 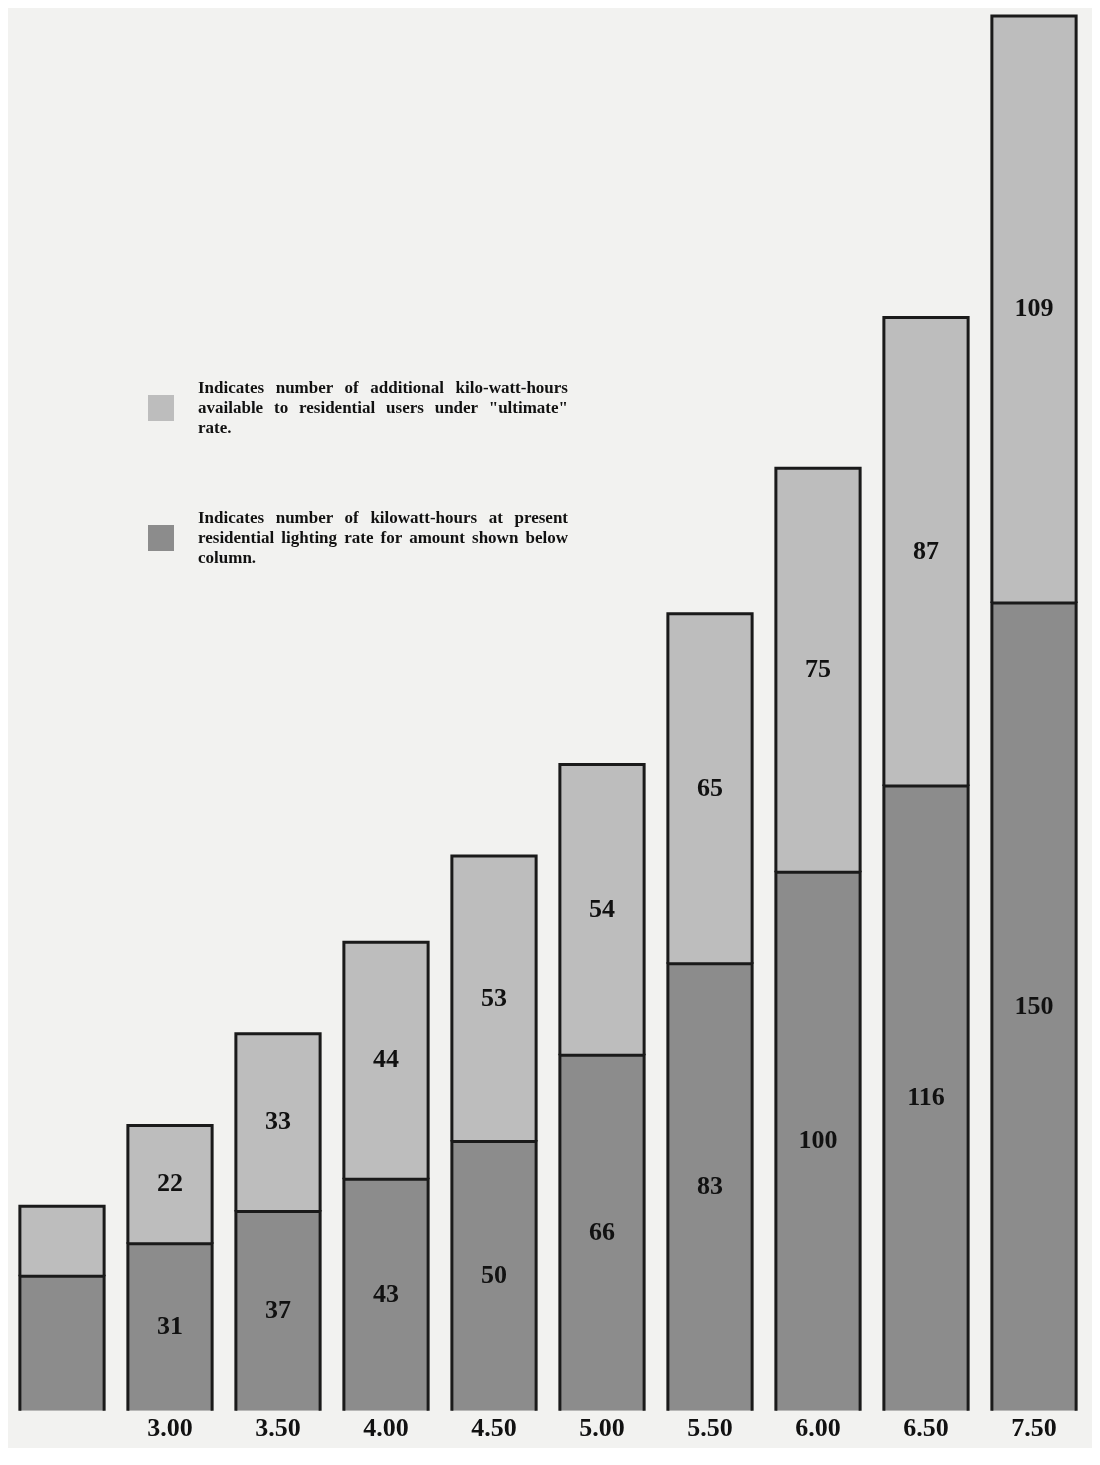 I want to click on data-label: 116, so click(x=926, y=1097).